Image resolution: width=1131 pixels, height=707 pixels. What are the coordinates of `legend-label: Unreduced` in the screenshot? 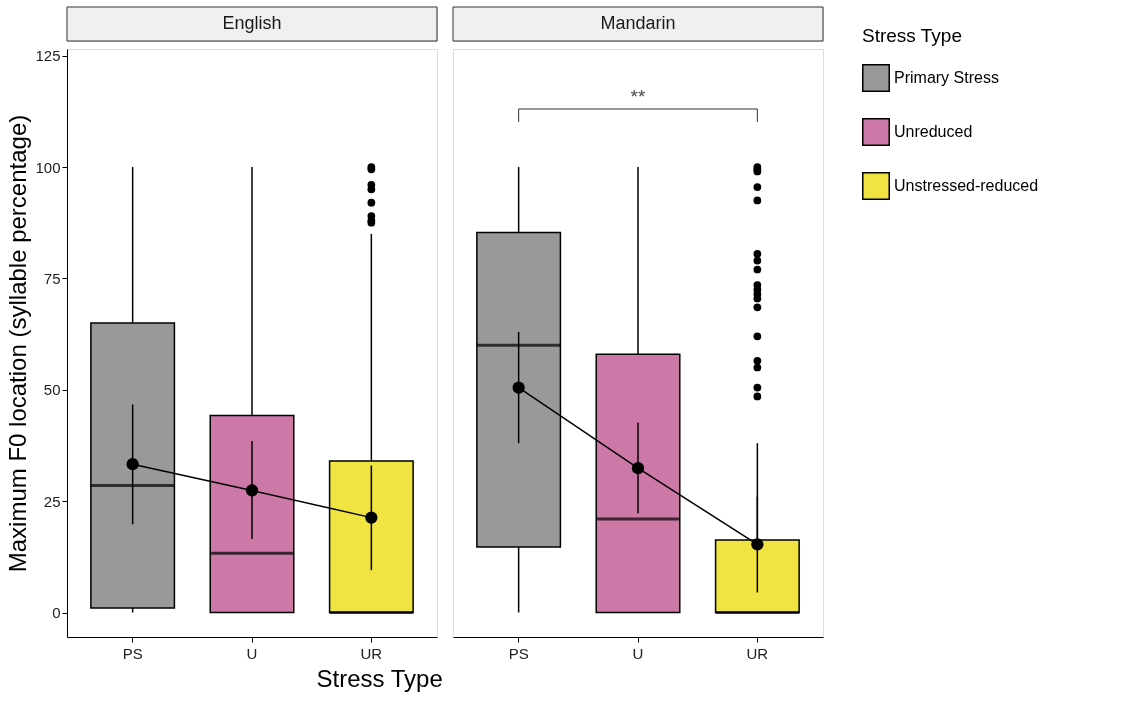 It's located at (933, 131).